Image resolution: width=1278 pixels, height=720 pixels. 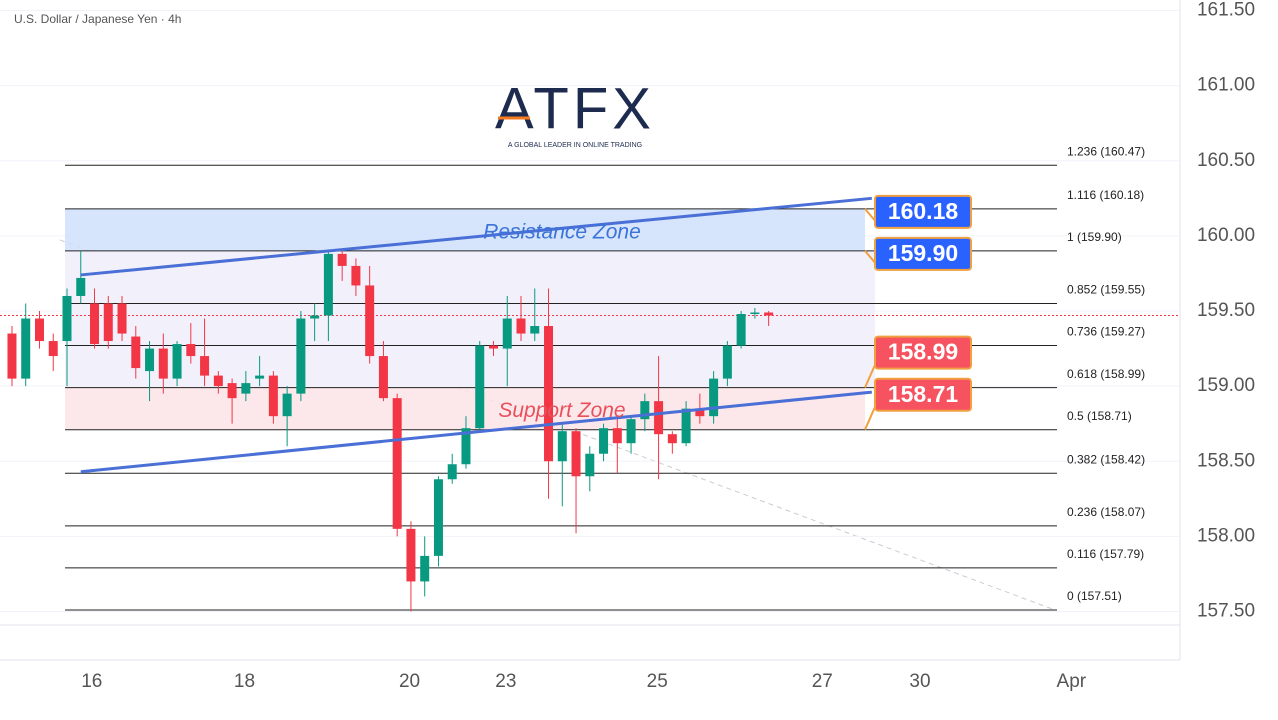 What do you see at coordinates (91, 681) in the screenshot?
I see `x-tick-label: 16` at bounding box center [91, 681].